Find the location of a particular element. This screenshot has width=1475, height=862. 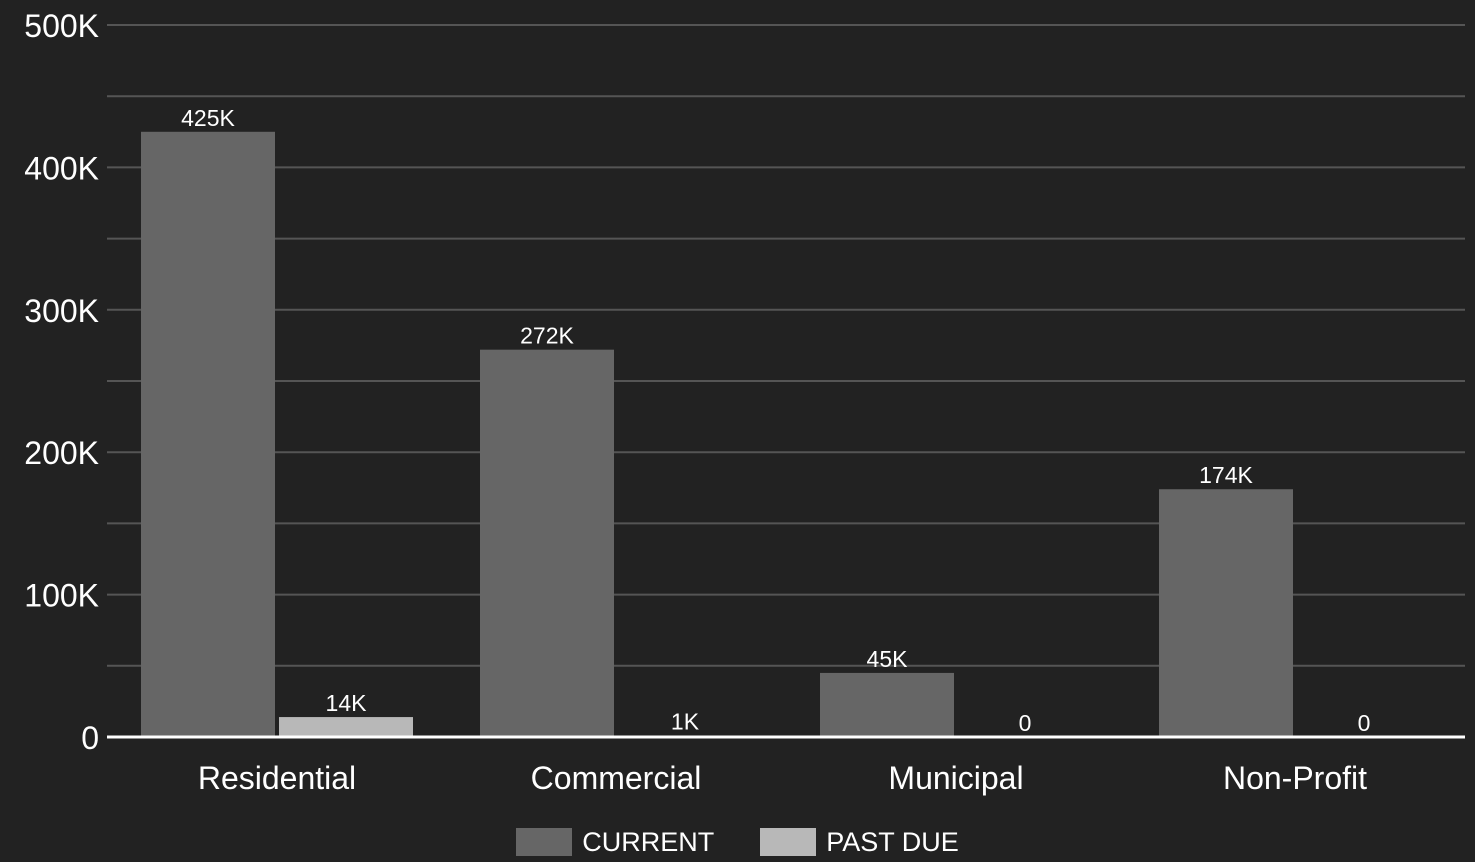

legend-item-current: CURRENT is located at coordinates (615, 842).